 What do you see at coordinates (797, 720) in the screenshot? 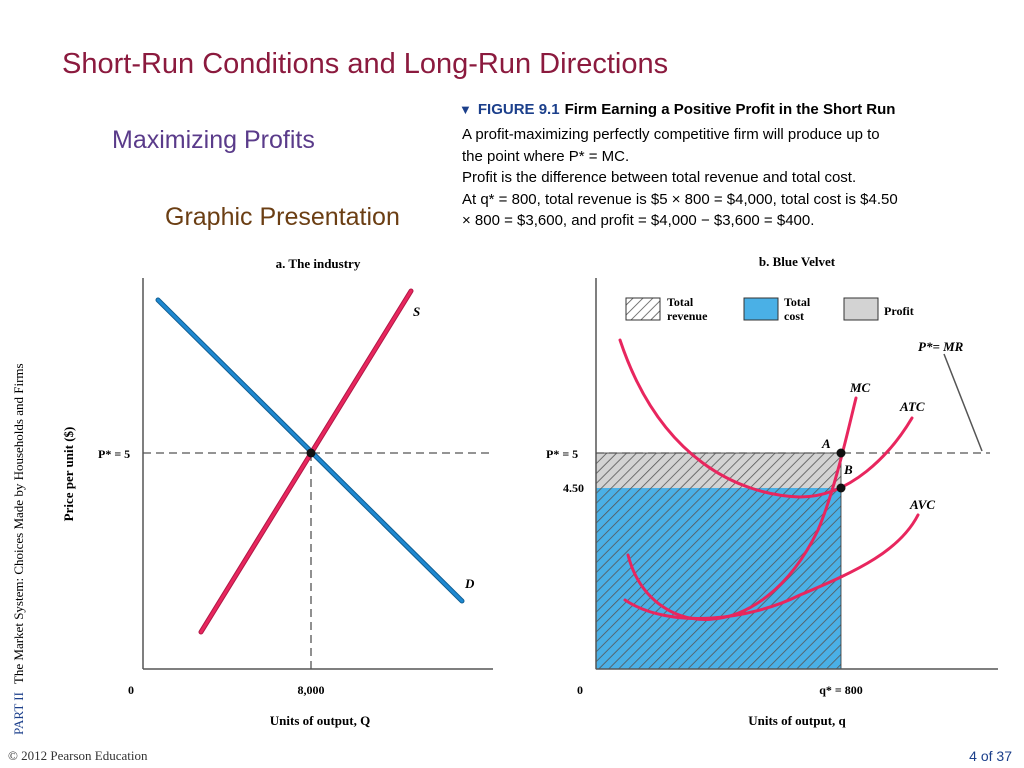
I see `panel-b-x-label: Units of output, q` at bounding box center [797, 720].